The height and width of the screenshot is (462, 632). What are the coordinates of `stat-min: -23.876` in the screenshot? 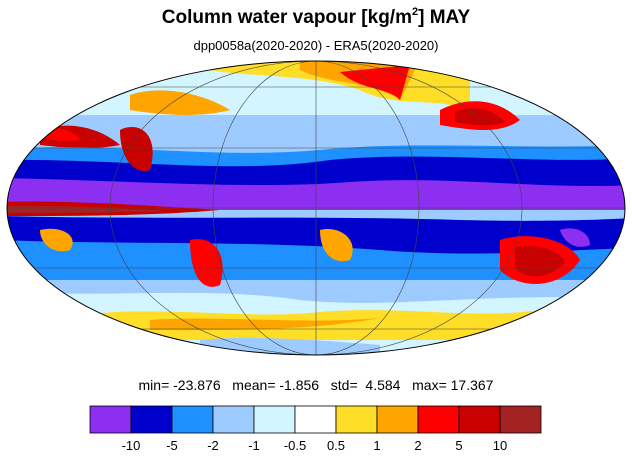 It's located at (197, 385).